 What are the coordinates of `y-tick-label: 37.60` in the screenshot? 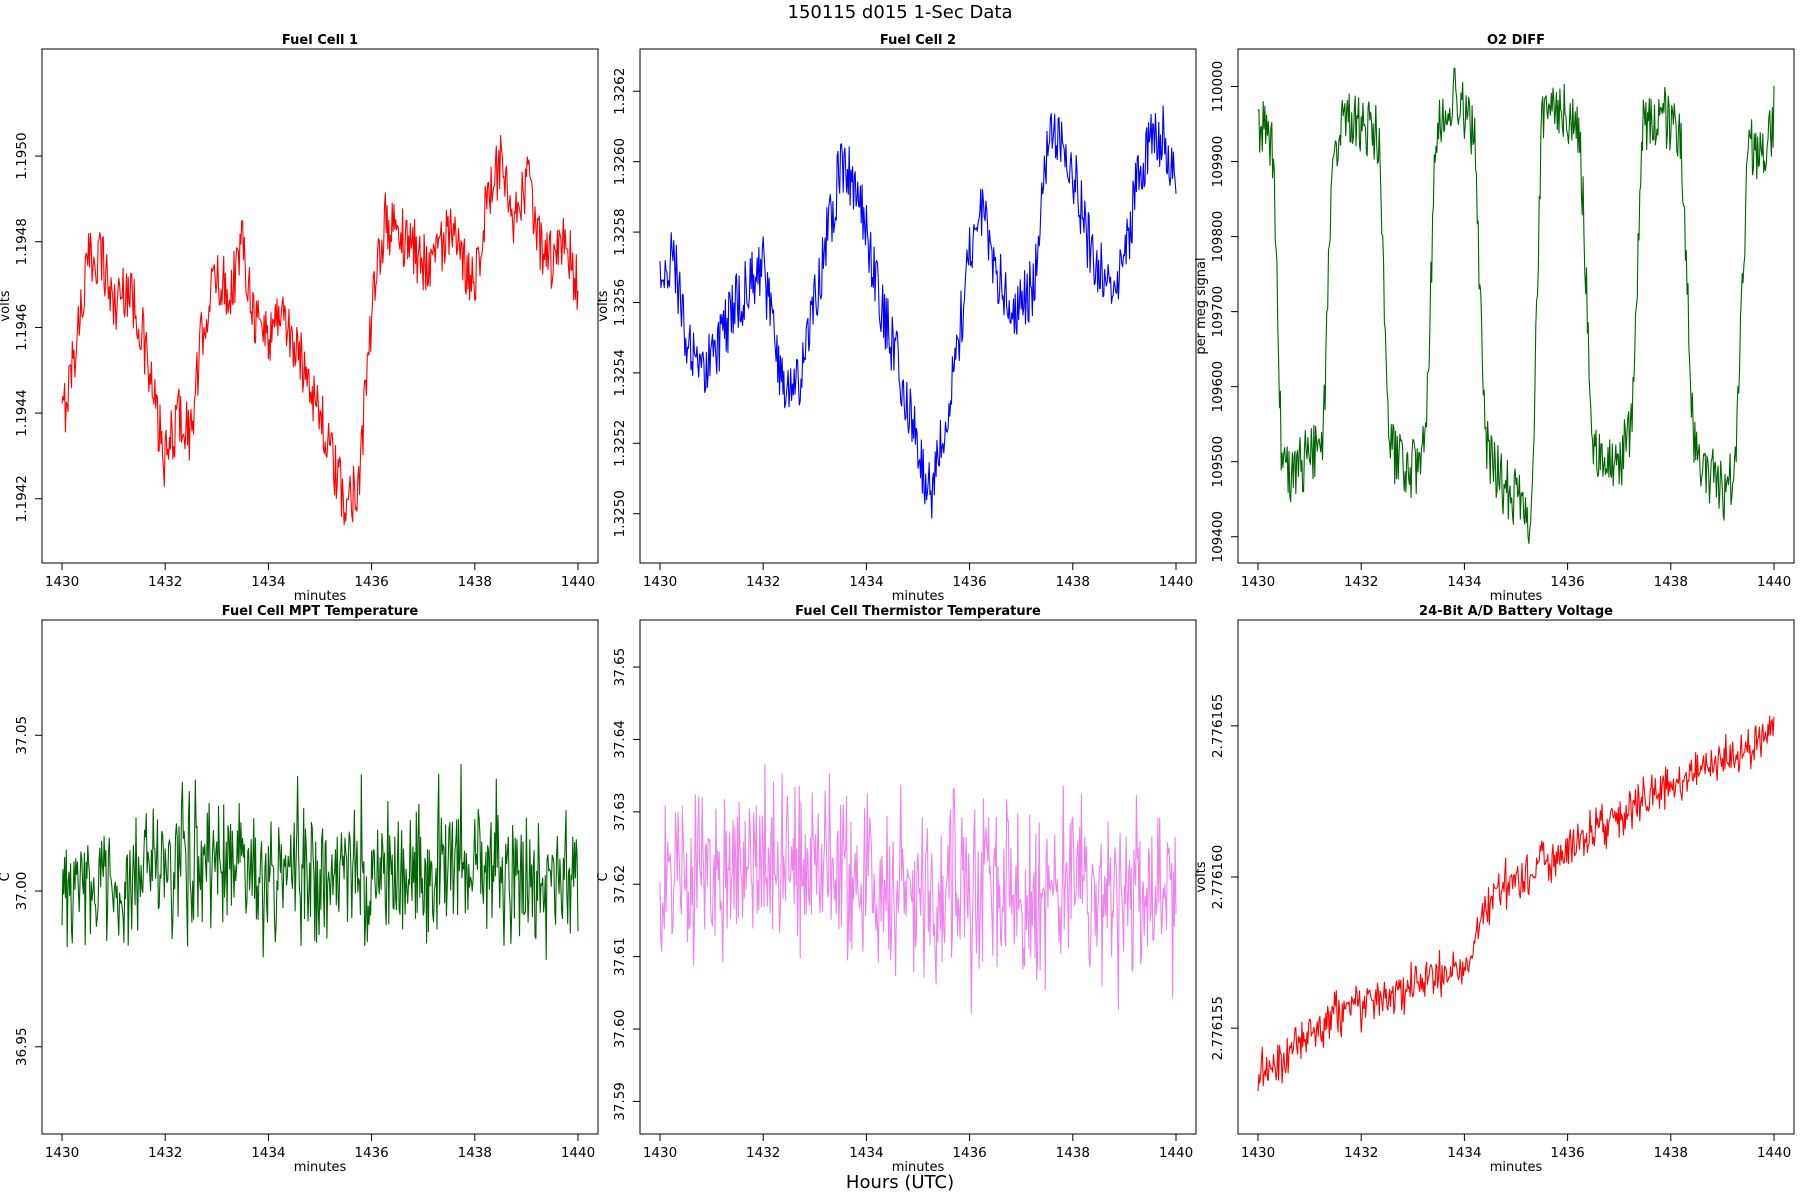 It's located at (620, 1029).